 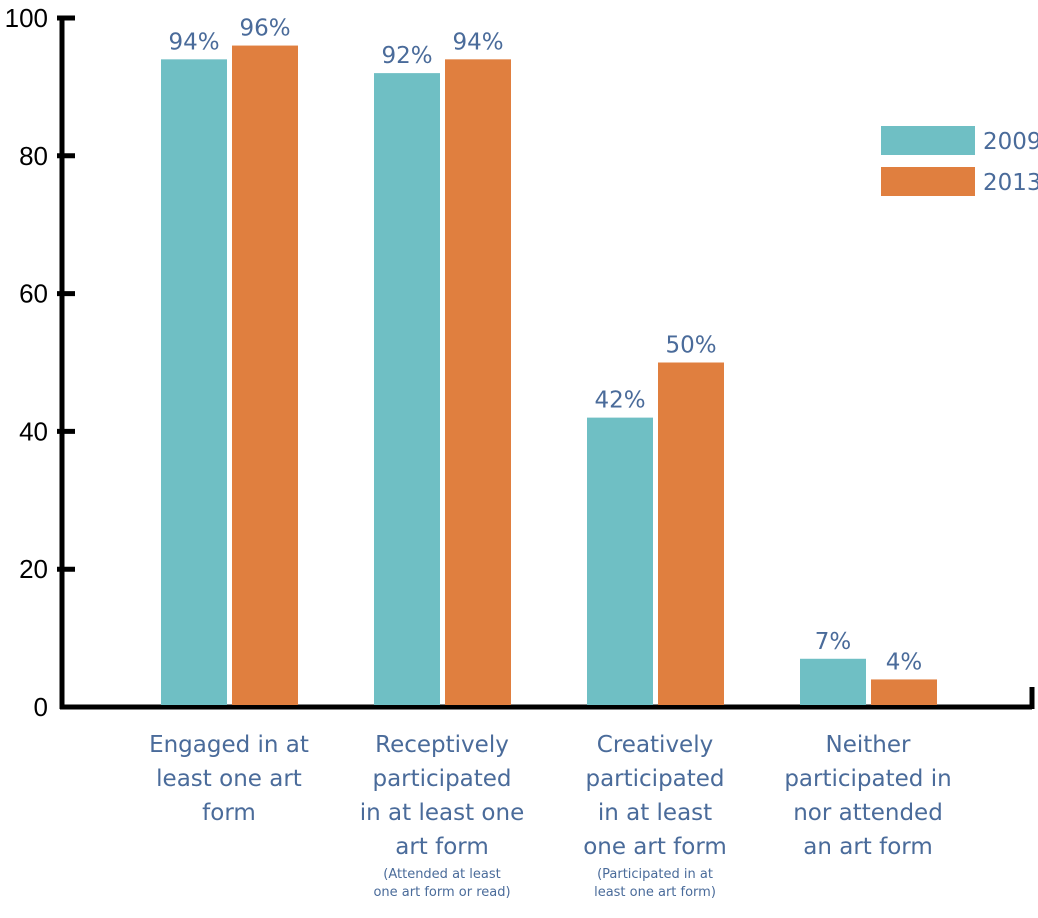 I want to click on y-tick-label: 0, so click(x=41, y=707).